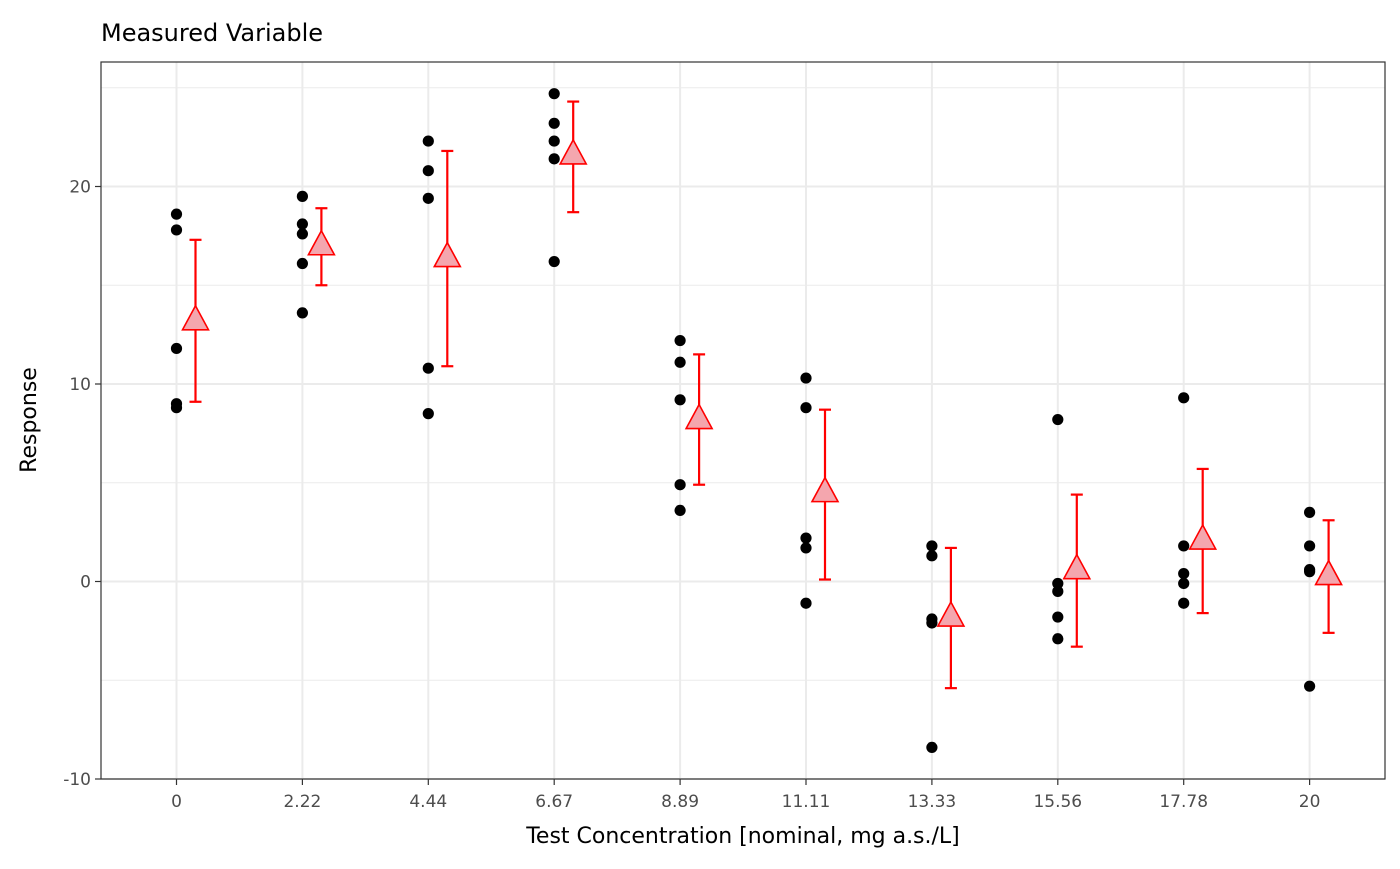 This screenshot has width=1400, height=869. Describe the element at coordinates (932, 802) in the screenshot. I see `x-tick-label: 13.33` at that location.